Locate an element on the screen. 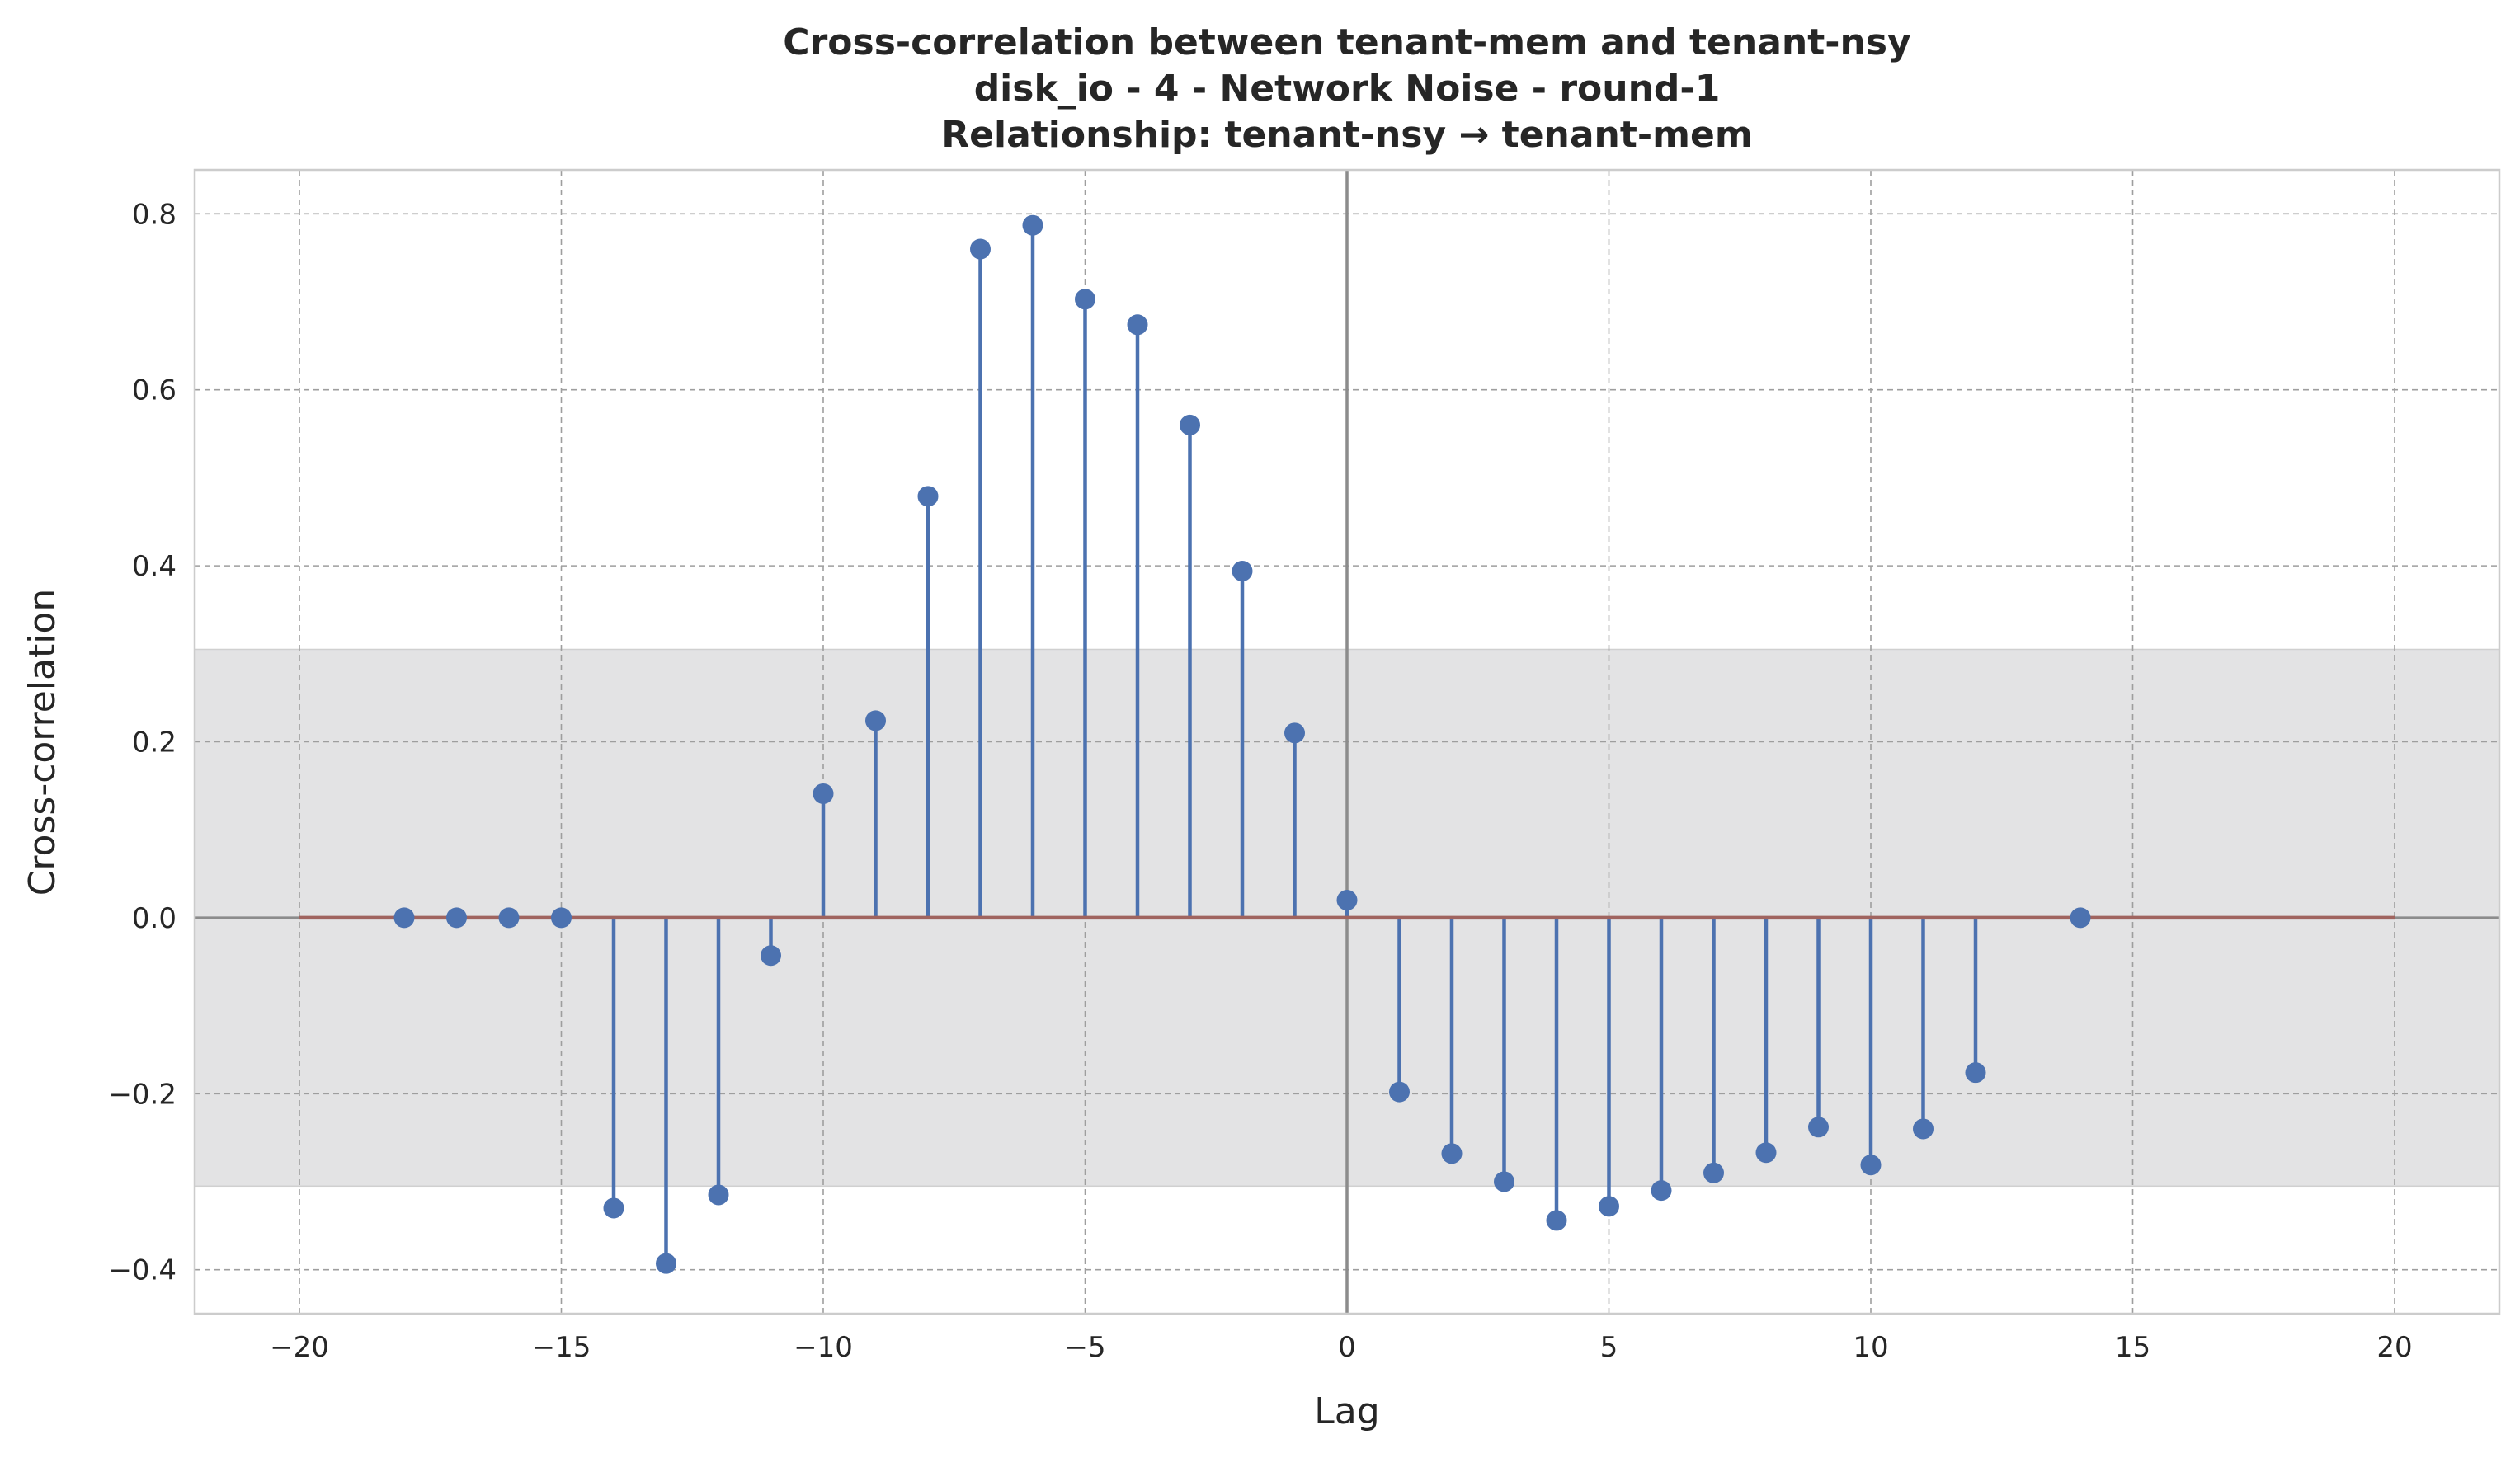  x-tick-label: 0 is located at coordinates (1347, 1347).